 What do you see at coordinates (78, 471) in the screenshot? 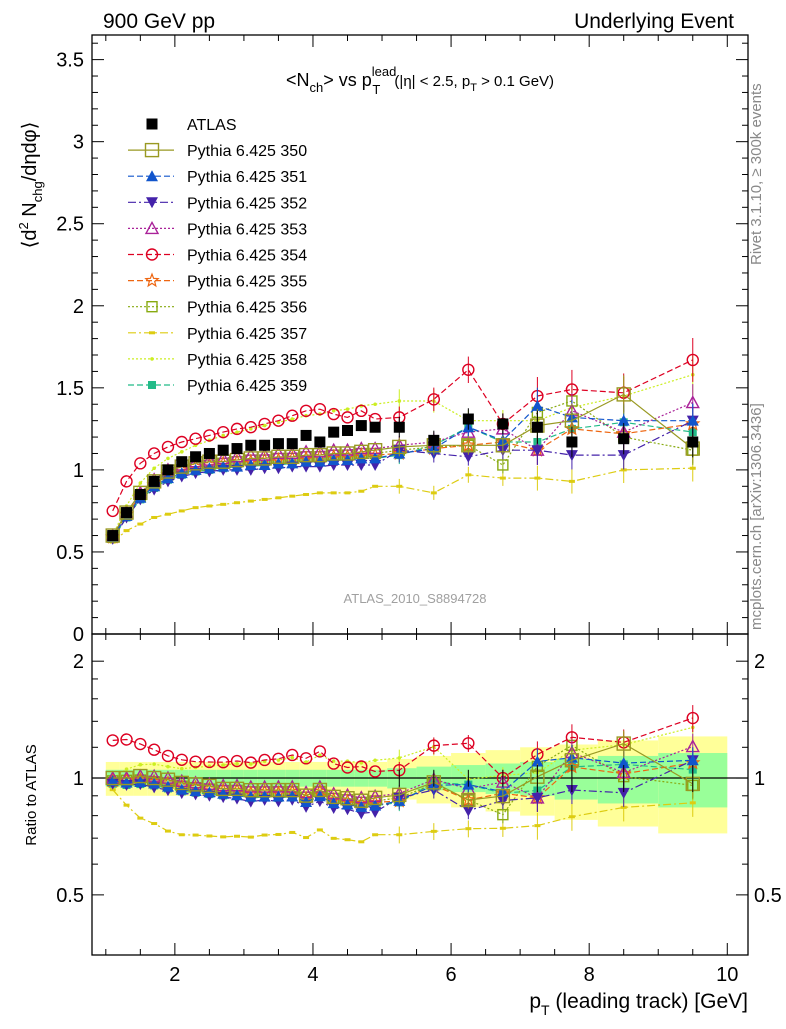
I see `y-tick-label: 1` at bounding box center [78, 471].